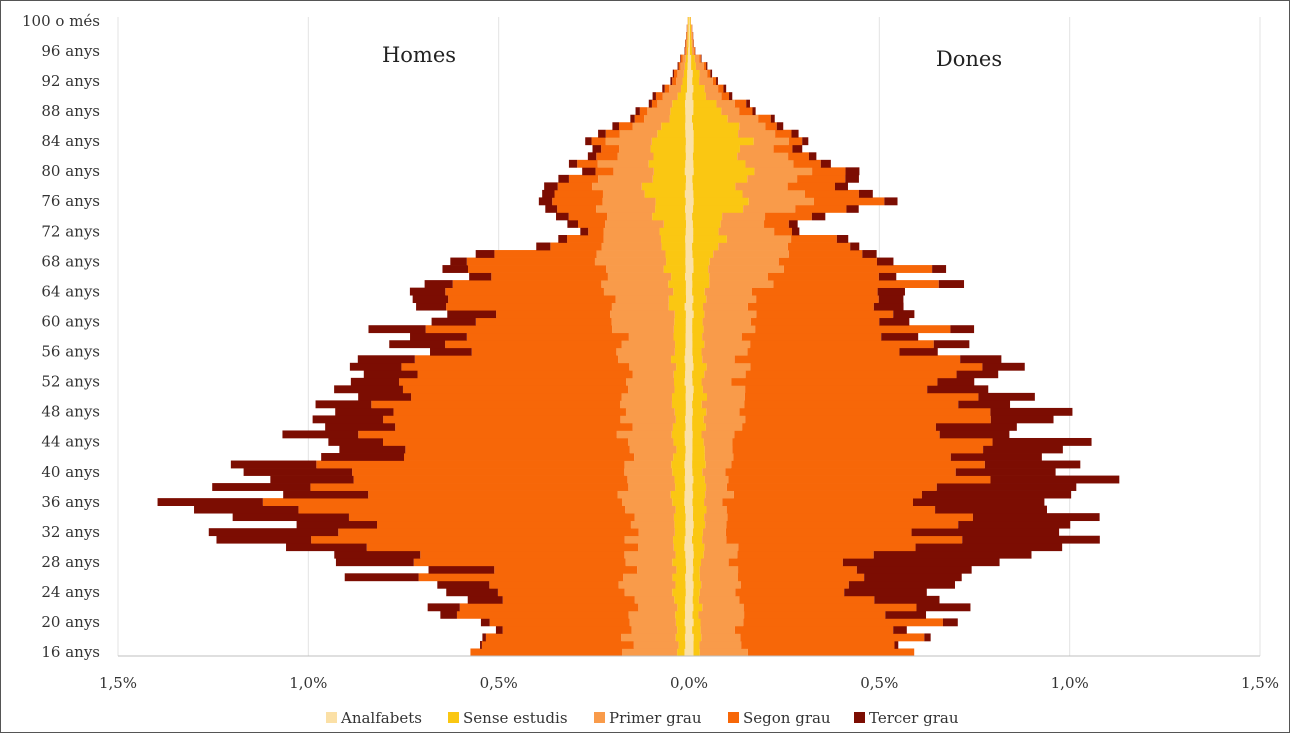  I want to click on bar-dones-77-primer-grau, so click(773, 193).